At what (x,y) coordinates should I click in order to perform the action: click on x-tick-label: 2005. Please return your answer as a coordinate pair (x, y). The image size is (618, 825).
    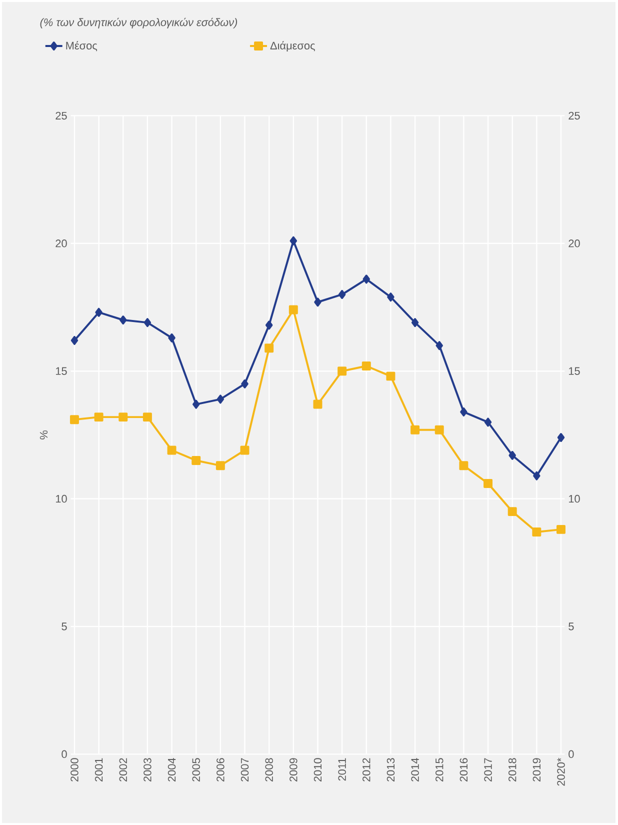
    Looking at the image, I should click on (196, 770).